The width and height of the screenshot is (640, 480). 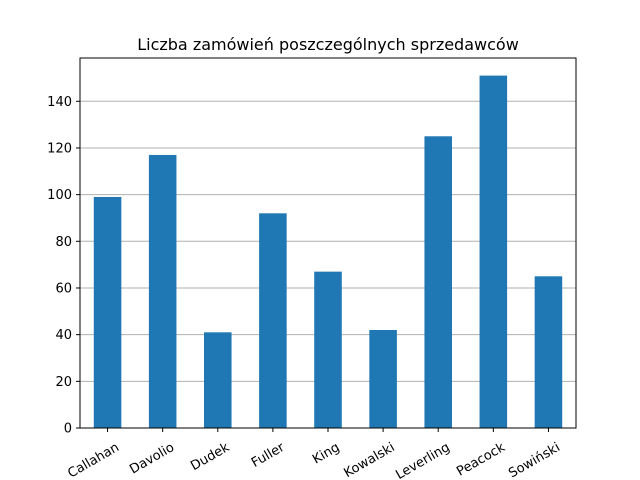 What do you see at coordinates (370, 460) in the screenshot?
I see `x-tick-label: Kowalski` at bounding box center [370, 460].